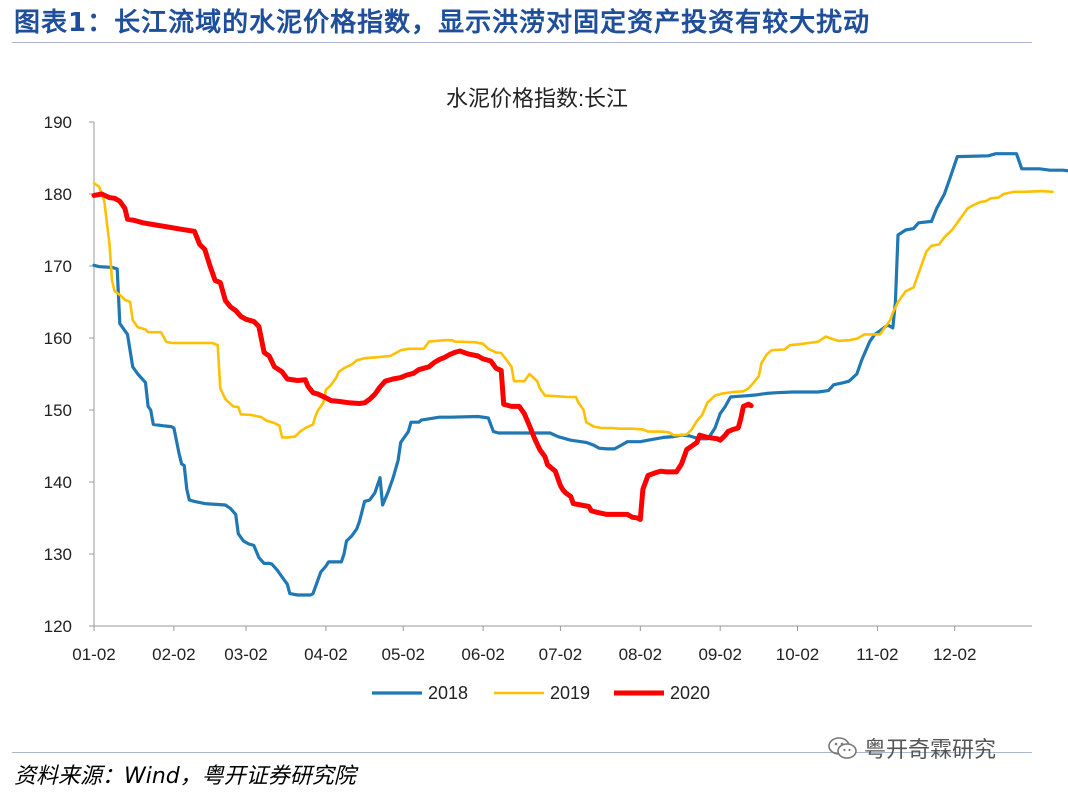 The width and height of the screenshot is (1068, 798). What do you see at coordinates (690, 693) in the screenshot?
I see `legend-label-2020: 2020` at bounding box center [690, 693].